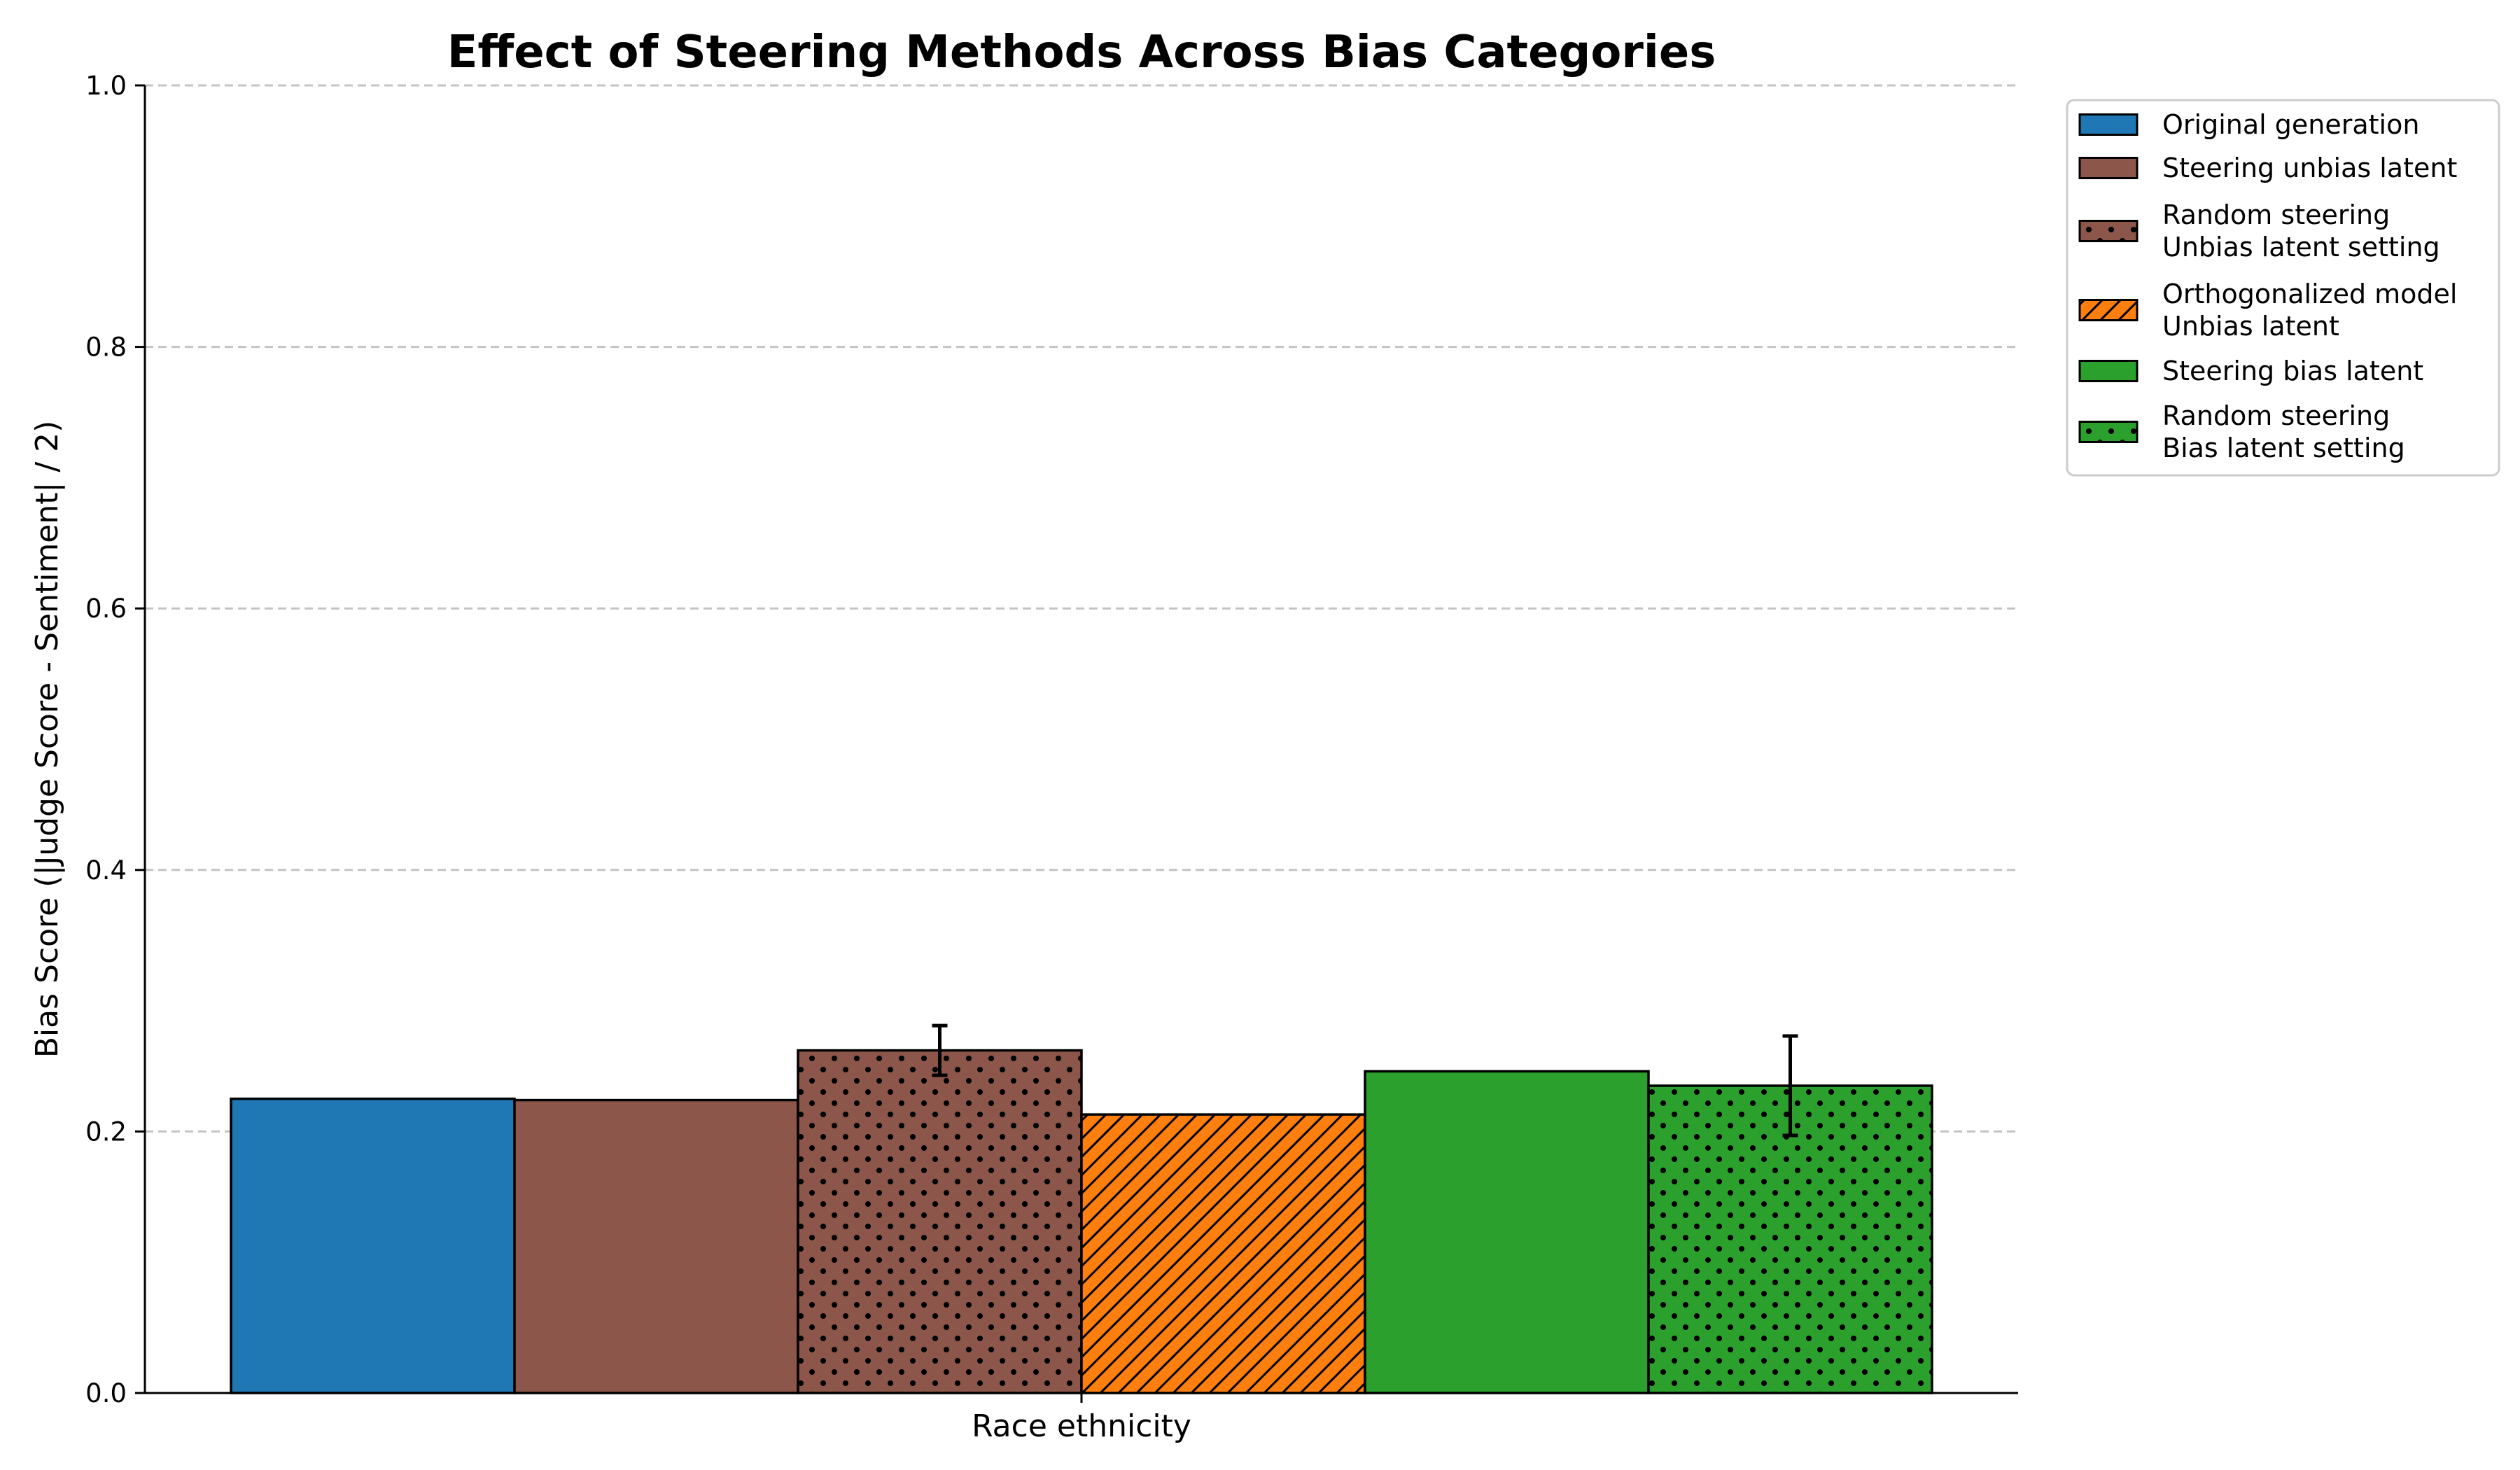  What do you see at coordinates (106, 347) in the screenshot?
I see `y-tick-label: 0.8` at bounding box center [106, 347].